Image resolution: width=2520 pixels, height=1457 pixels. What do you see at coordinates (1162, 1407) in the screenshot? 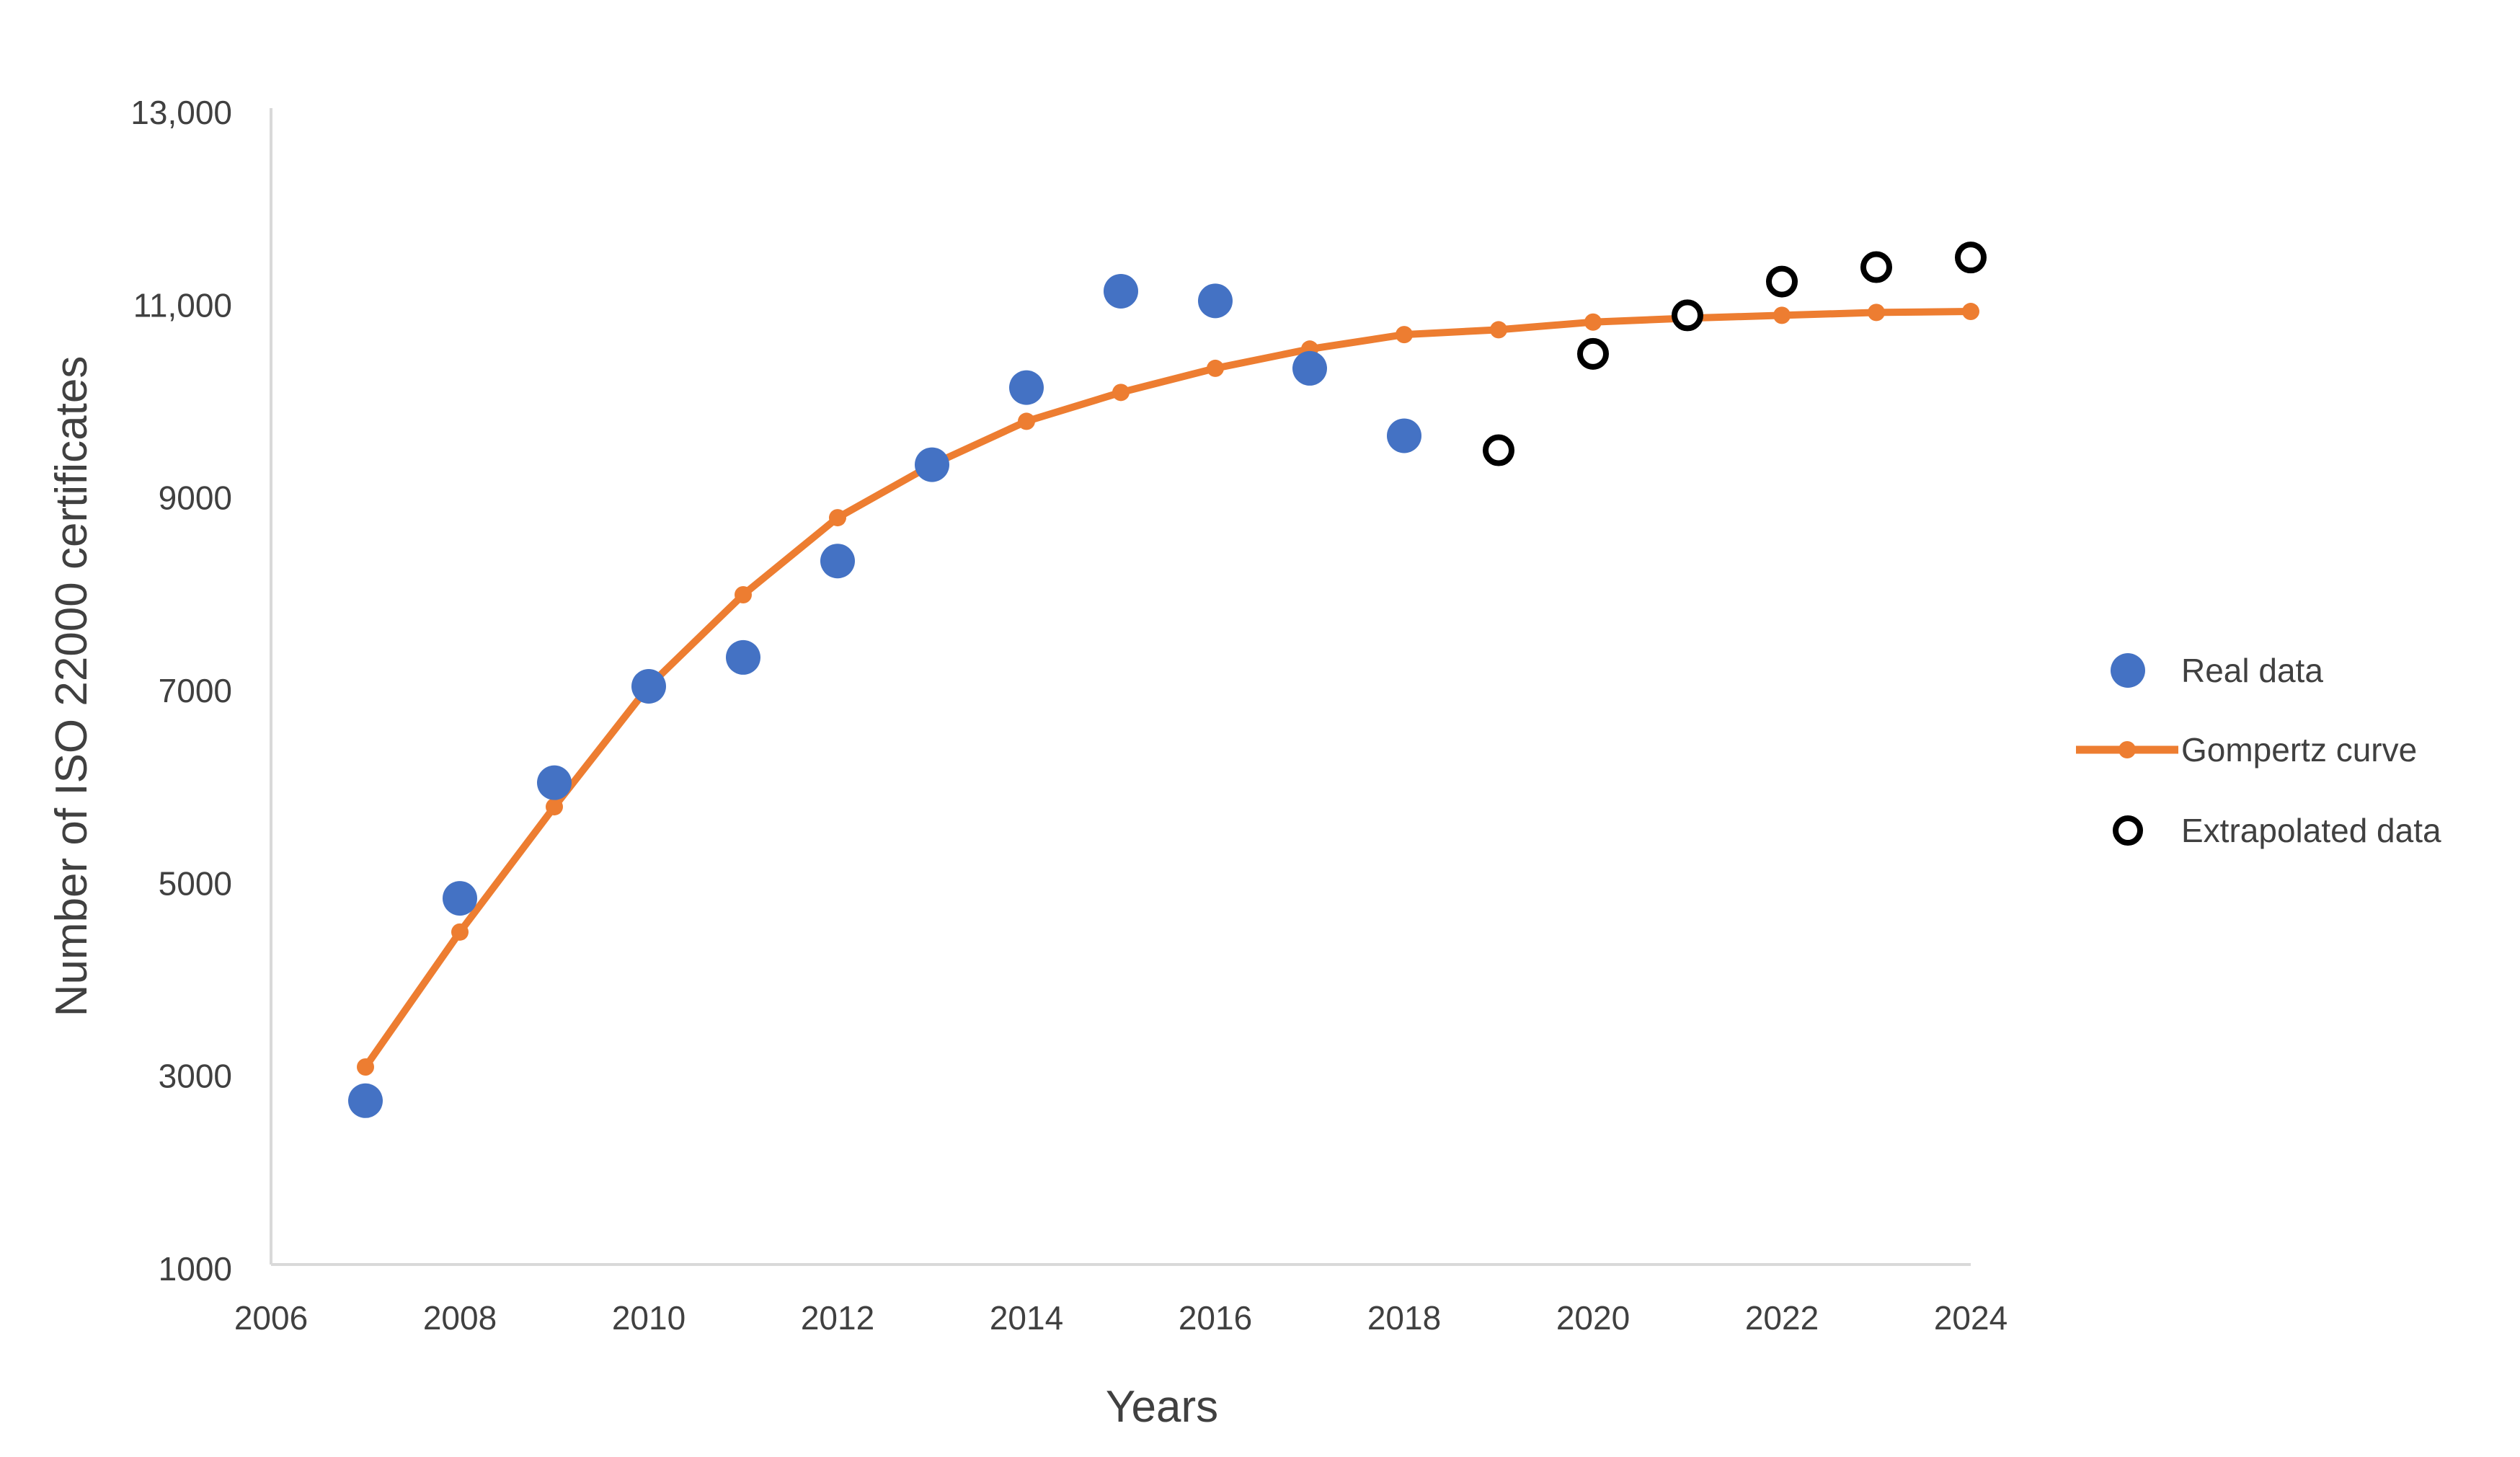
I see `x-axis-title: Years` at bounding box center [1162, 1407].